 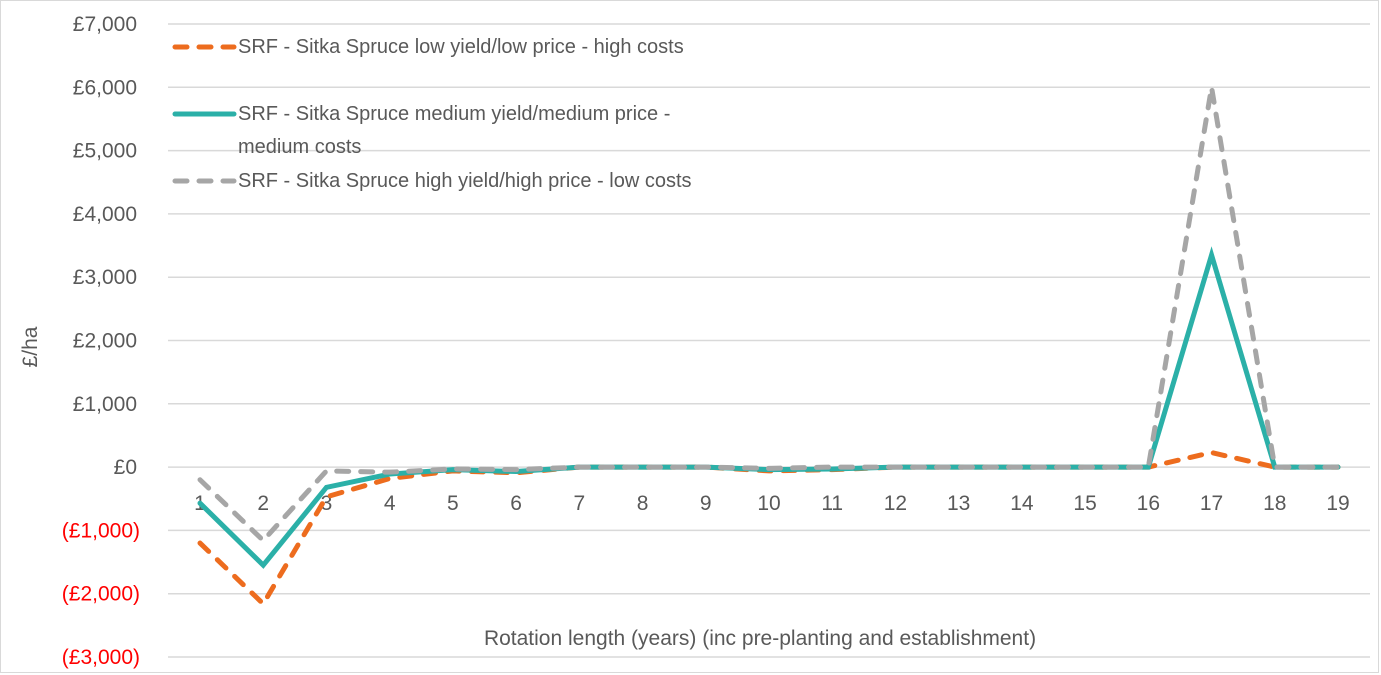 I want to click on x-axis-ticks: 1 2 3 4 5 6 7 8 9 10 11 12 13 14 15 16 17 18 19, so click(x=772, y=503).